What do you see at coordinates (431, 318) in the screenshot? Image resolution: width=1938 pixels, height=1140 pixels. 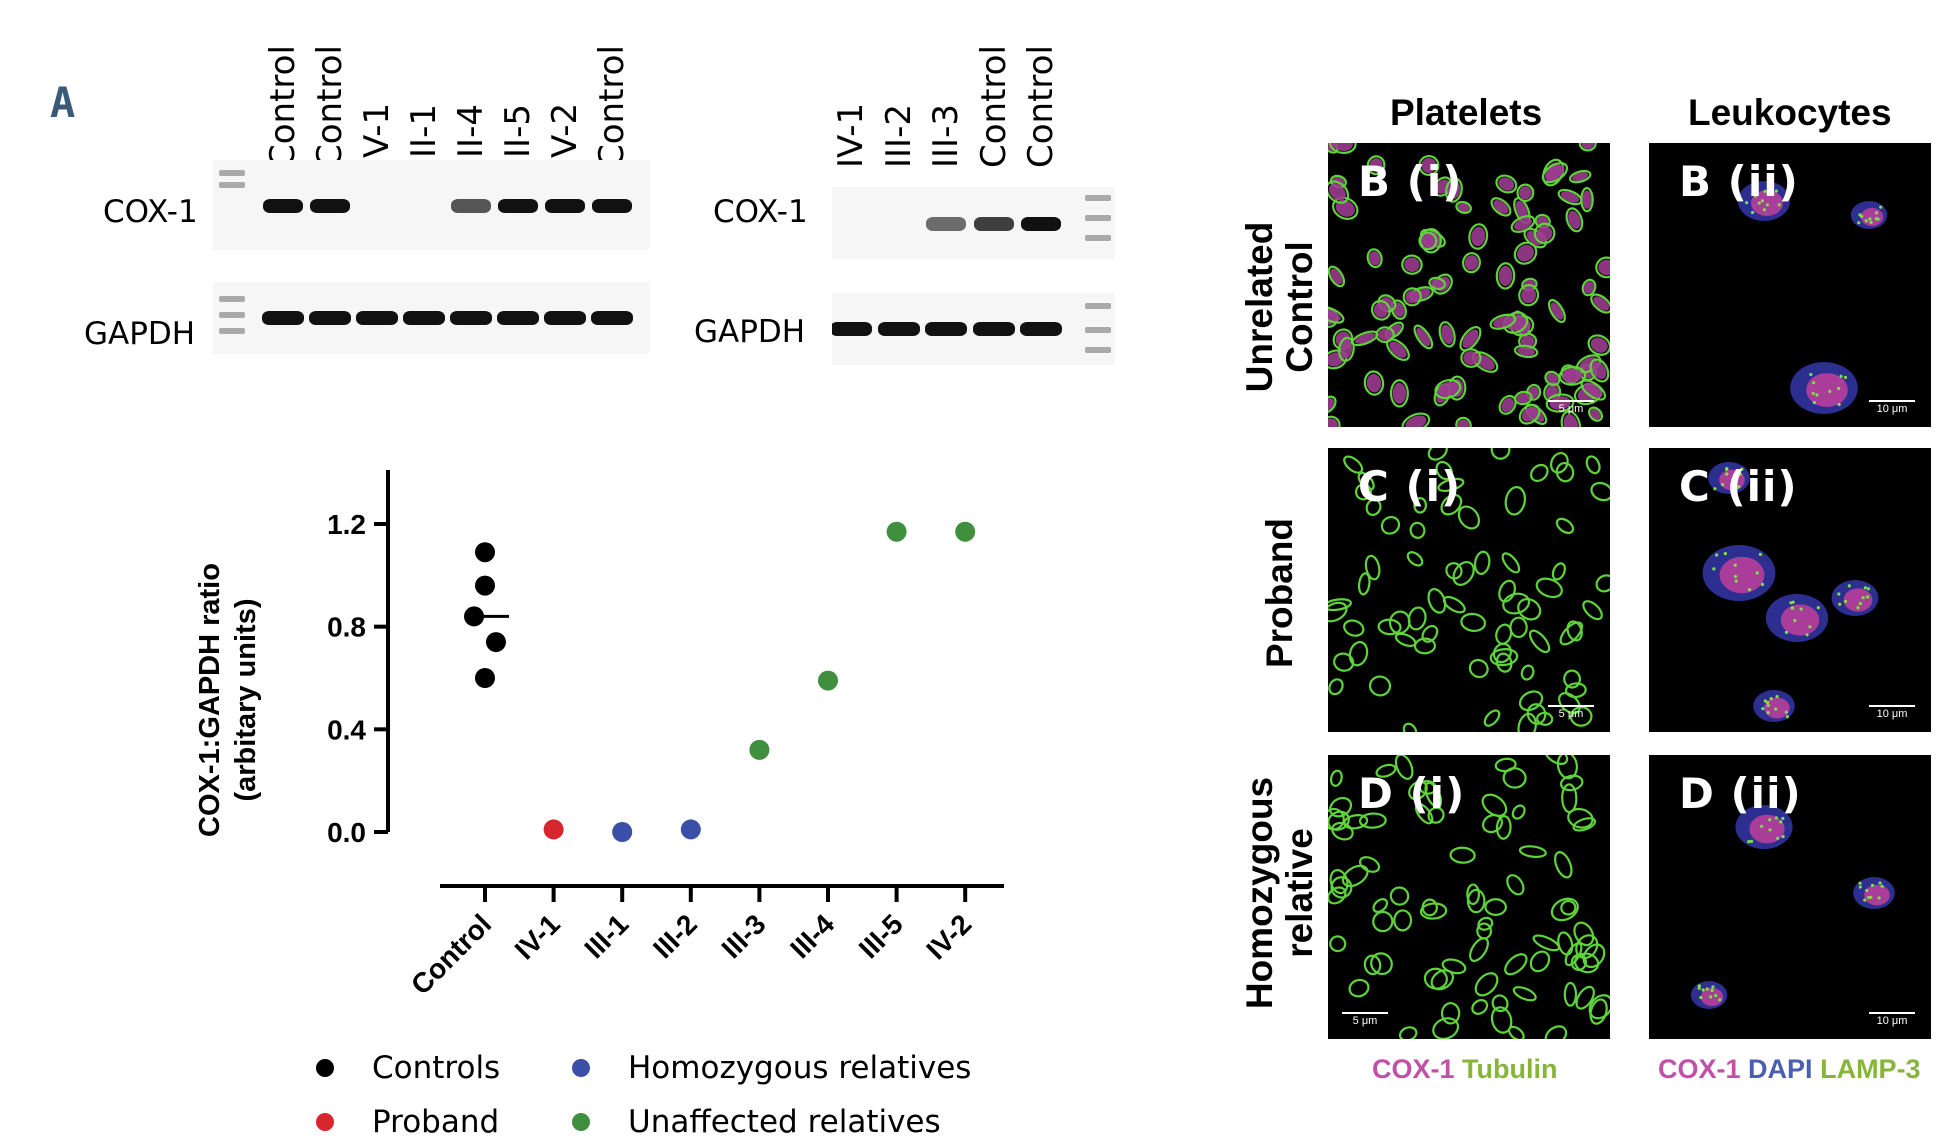 I see `blot-left-gapdh-strip` at bounding box center [431, 318].